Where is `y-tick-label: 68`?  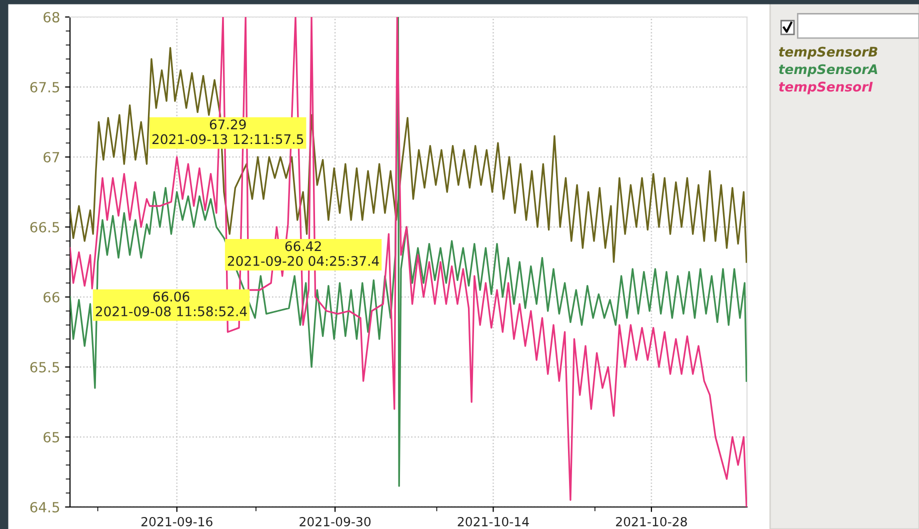
y-tick-label: 68 is located at coordinates (52, 17).